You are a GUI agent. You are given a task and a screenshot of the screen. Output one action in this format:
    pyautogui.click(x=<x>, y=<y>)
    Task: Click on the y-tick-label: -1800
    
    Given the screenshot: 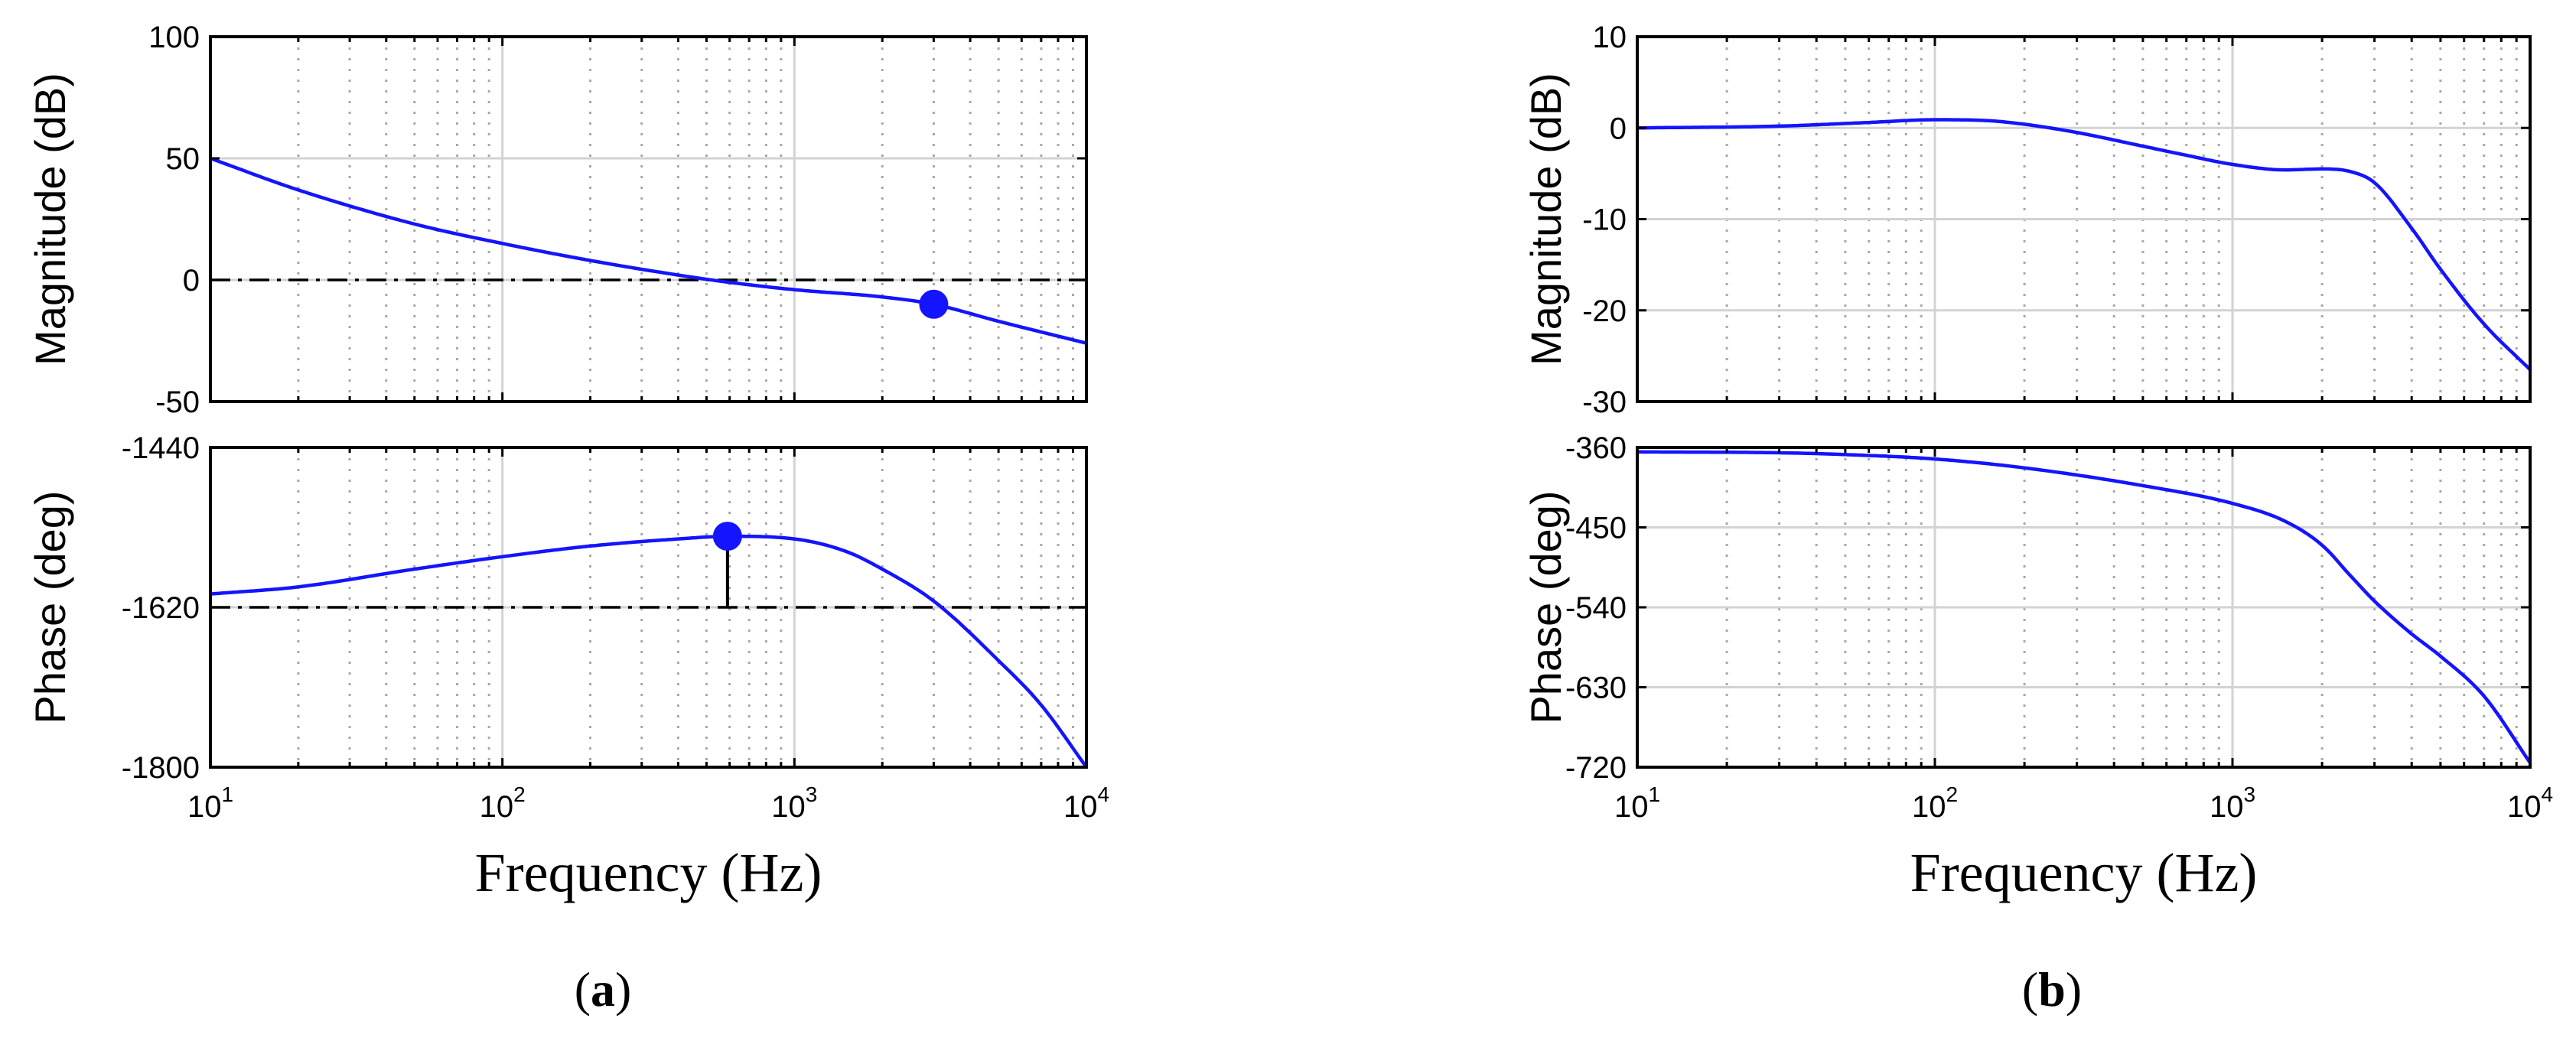 What is the action you would take?
    pyautogui.click(x=161, y=768)
    